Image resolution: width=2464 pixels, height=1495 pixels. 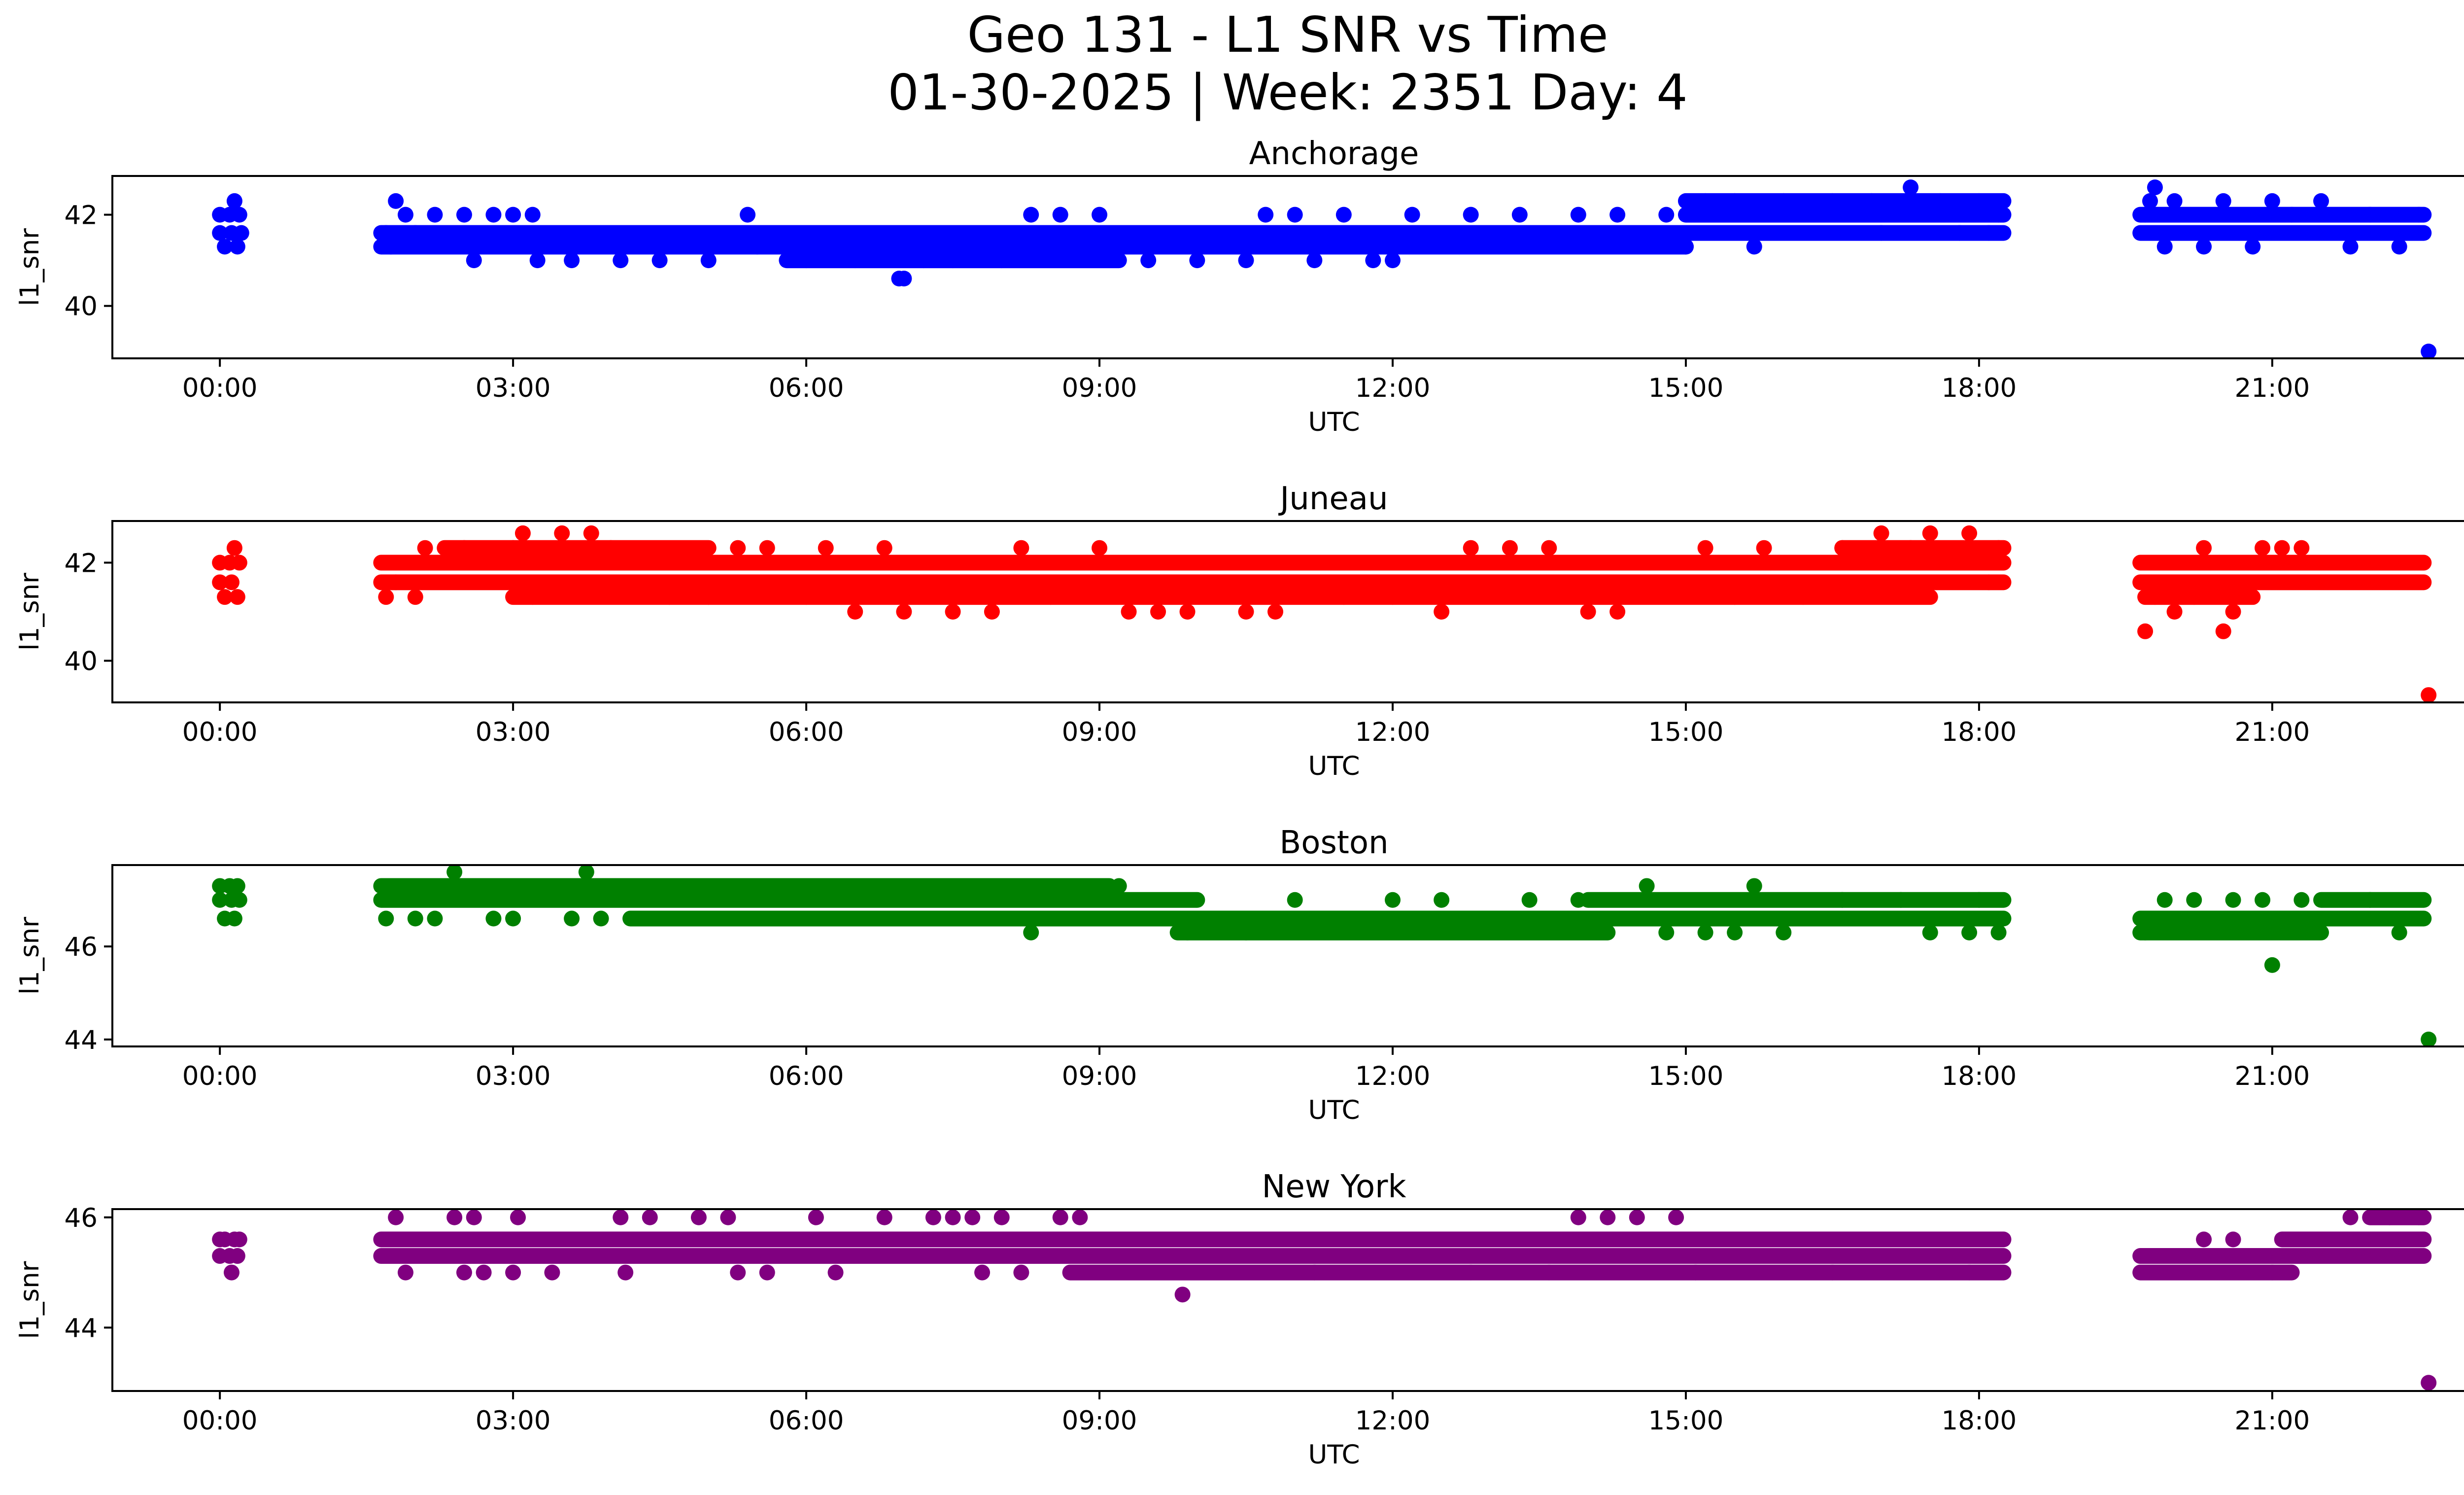 I want to click on y-tick-label: 42, so click(x=81, y=216).